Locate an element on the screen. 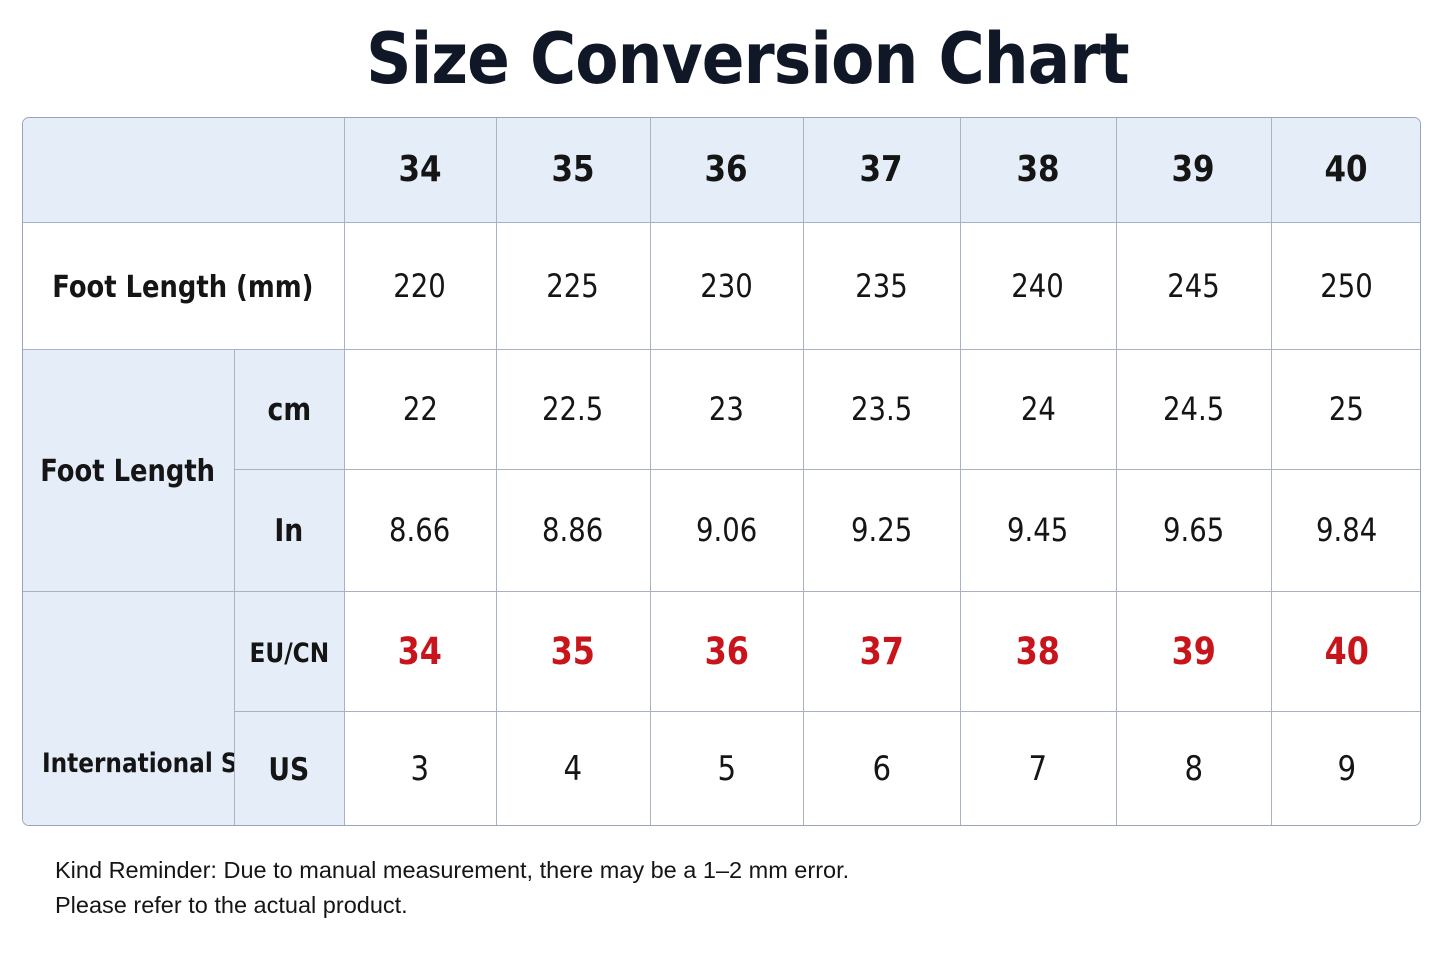 The width and height of the screenshot is (1445, 963). value-cell: 250 is located at coordinates (1345, 285).